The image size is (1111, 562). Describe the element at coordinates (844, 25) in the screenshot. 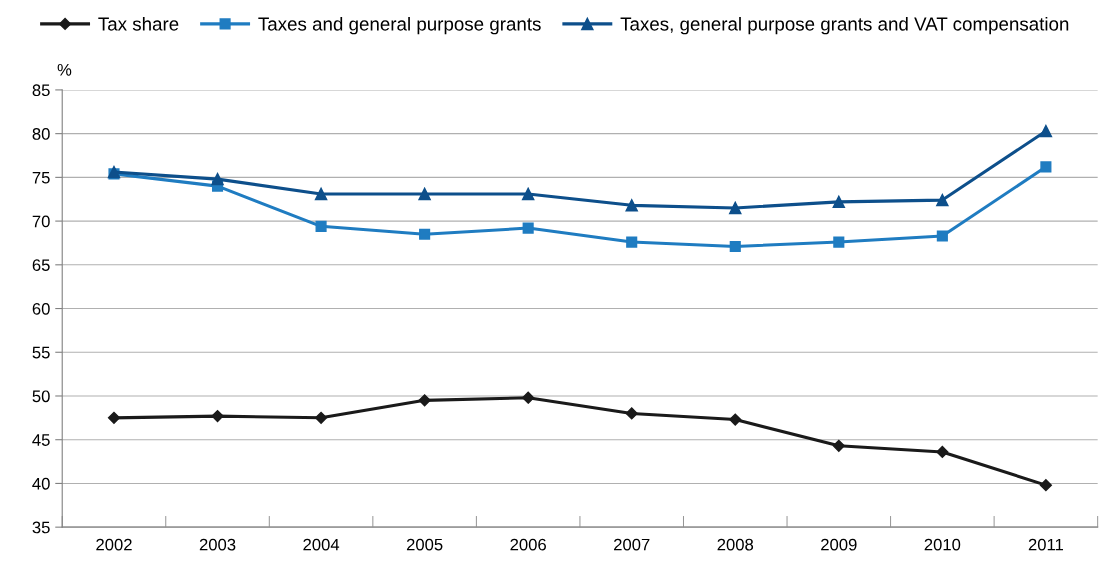

I see `legend-label: Taxes, general purpose grants and VAT compensation` at that location.